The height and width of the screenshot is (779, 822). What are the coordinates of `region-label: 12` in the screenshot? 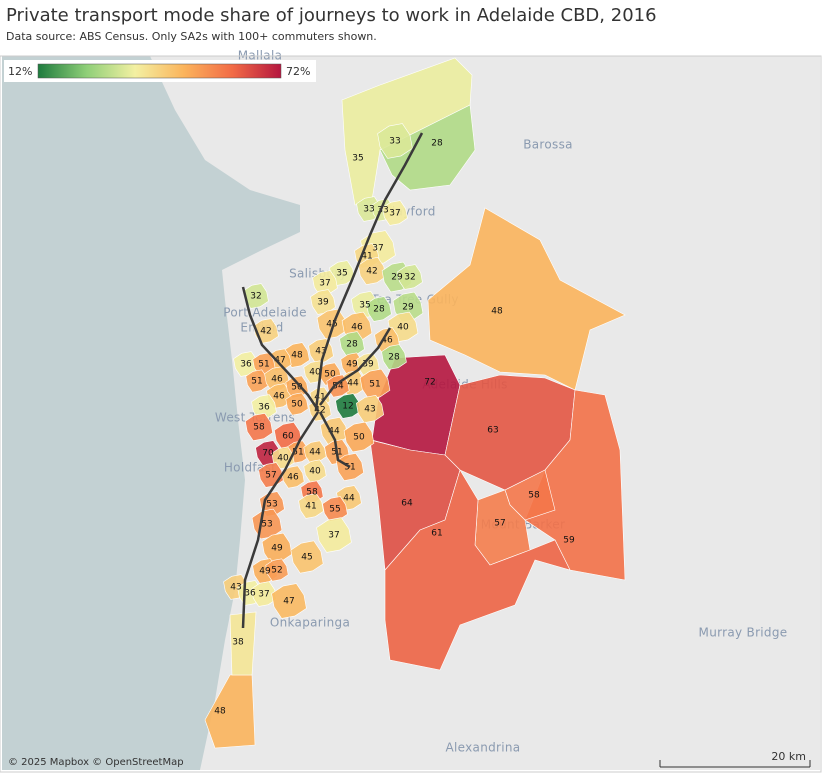 It's located at (347, 407).